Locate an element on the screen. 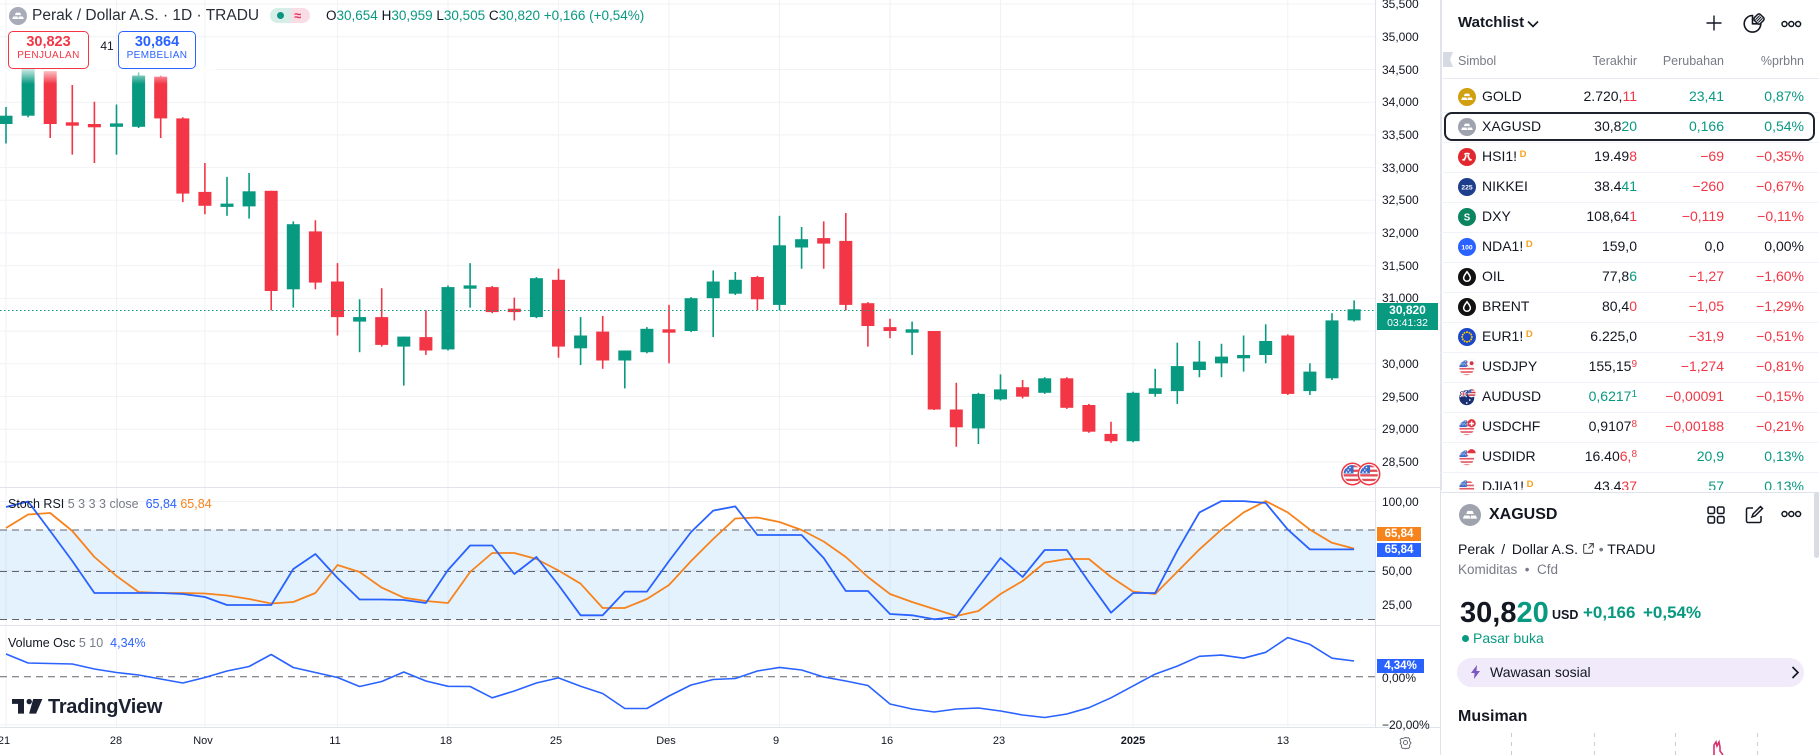  svg-text: 225 is located at coordinates (1467, 188).